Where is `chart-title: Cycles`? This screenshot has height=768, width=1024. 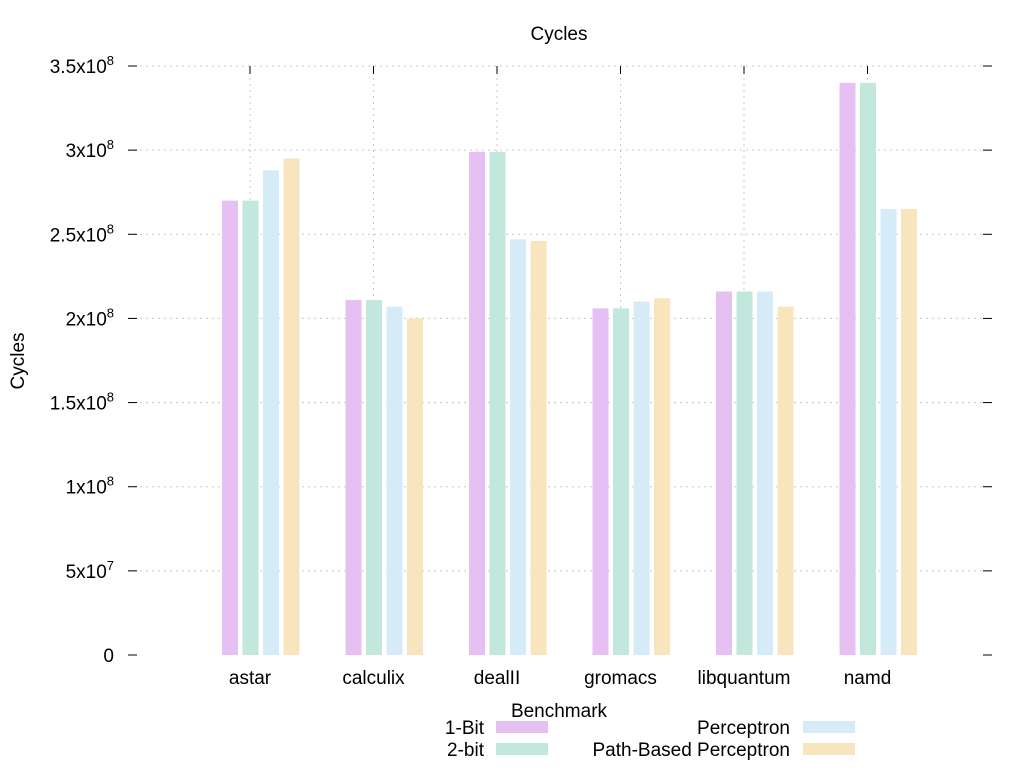
chart-title: Cycles is located at coordinates (558, 34).